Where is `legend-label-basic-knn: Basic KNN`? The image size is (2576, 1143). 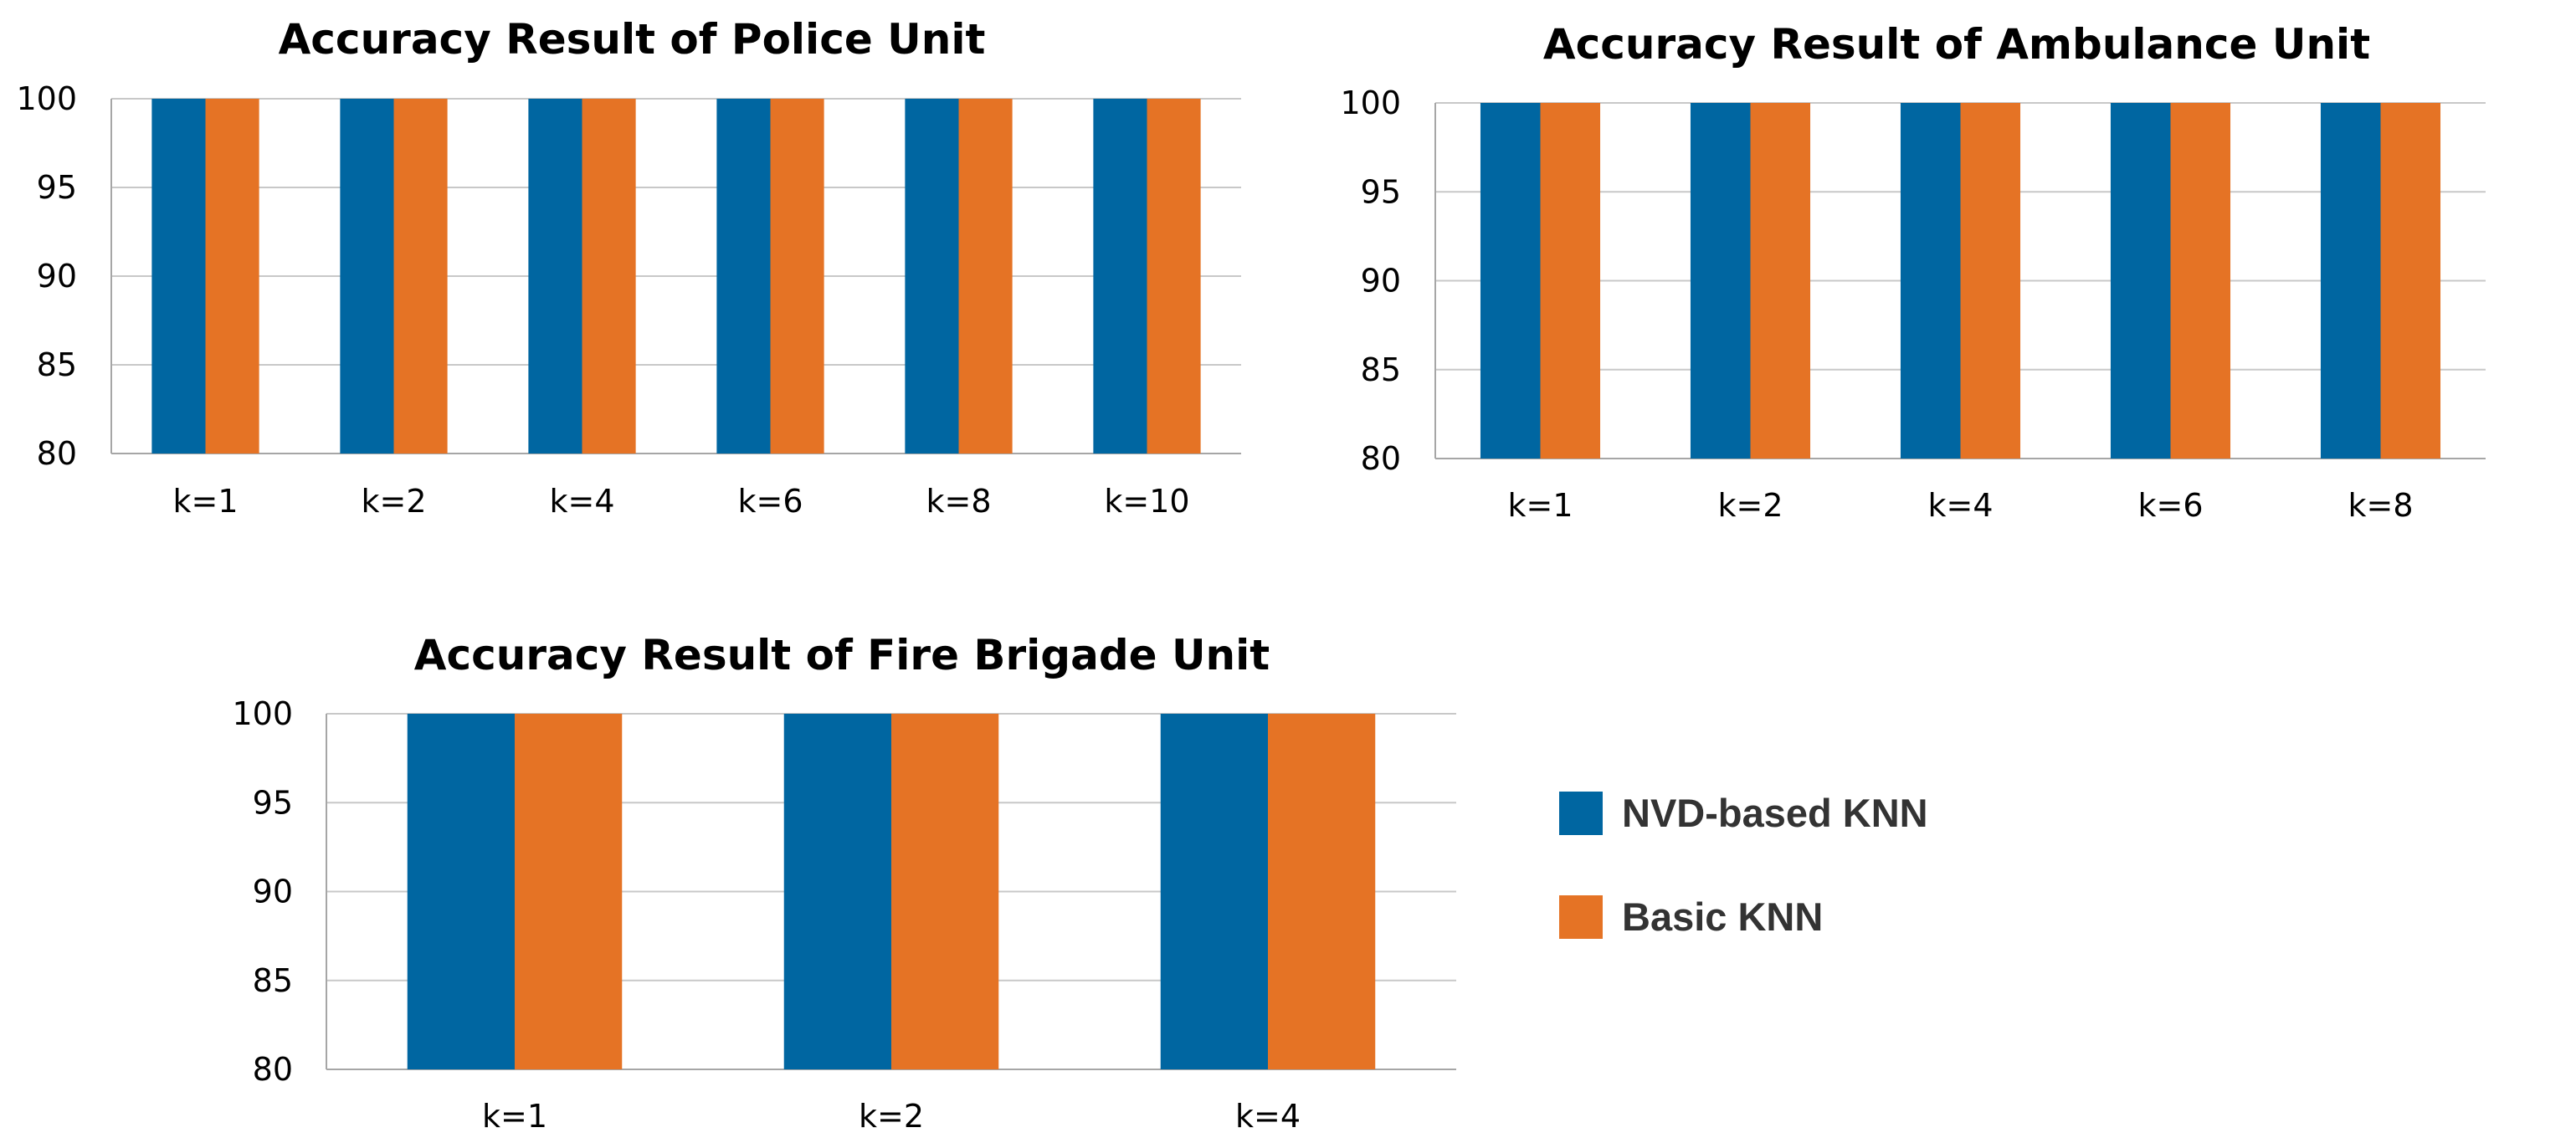
legend-label-basic-knn: Basic KNN is located at coordinates (1722, 917).